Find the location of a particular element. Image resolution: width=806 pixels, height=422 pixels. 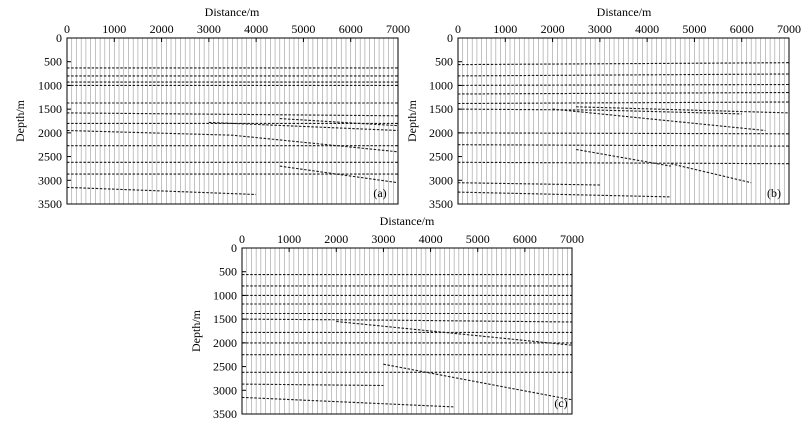

panel-c-y-tick-label: 500 is located at coordinates (228, 272).